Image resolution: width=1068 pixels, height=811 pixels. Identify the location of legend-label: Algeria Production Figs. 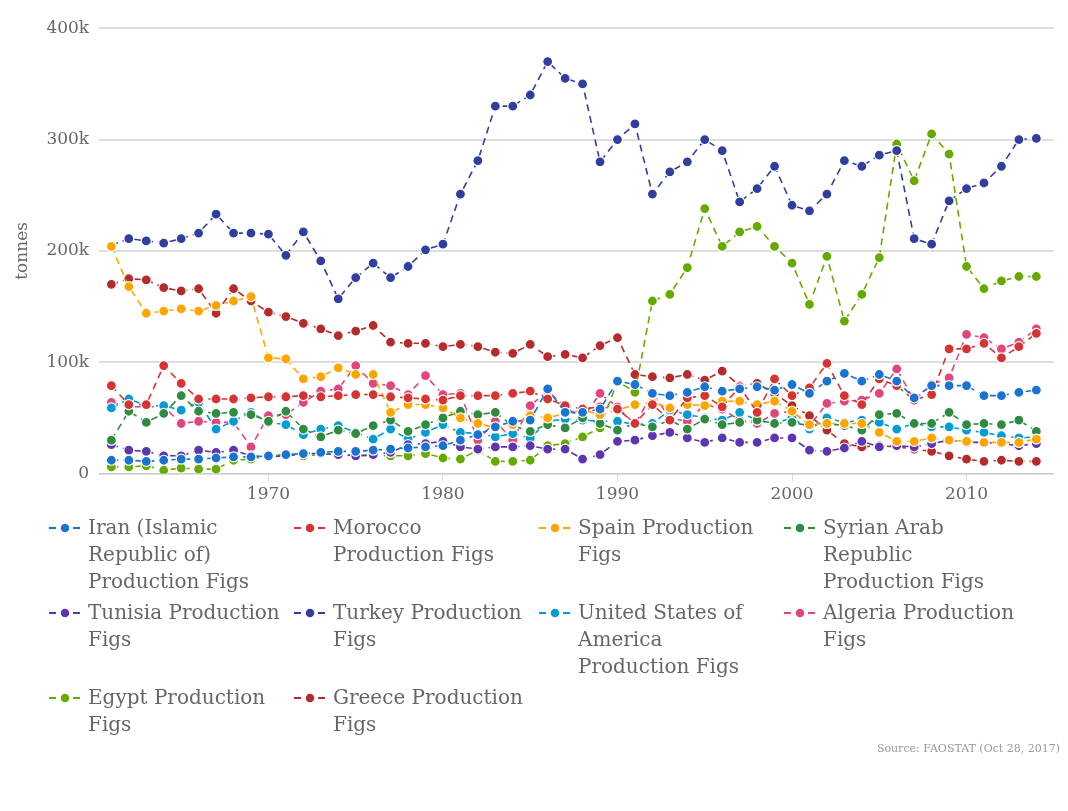
(919, 626).